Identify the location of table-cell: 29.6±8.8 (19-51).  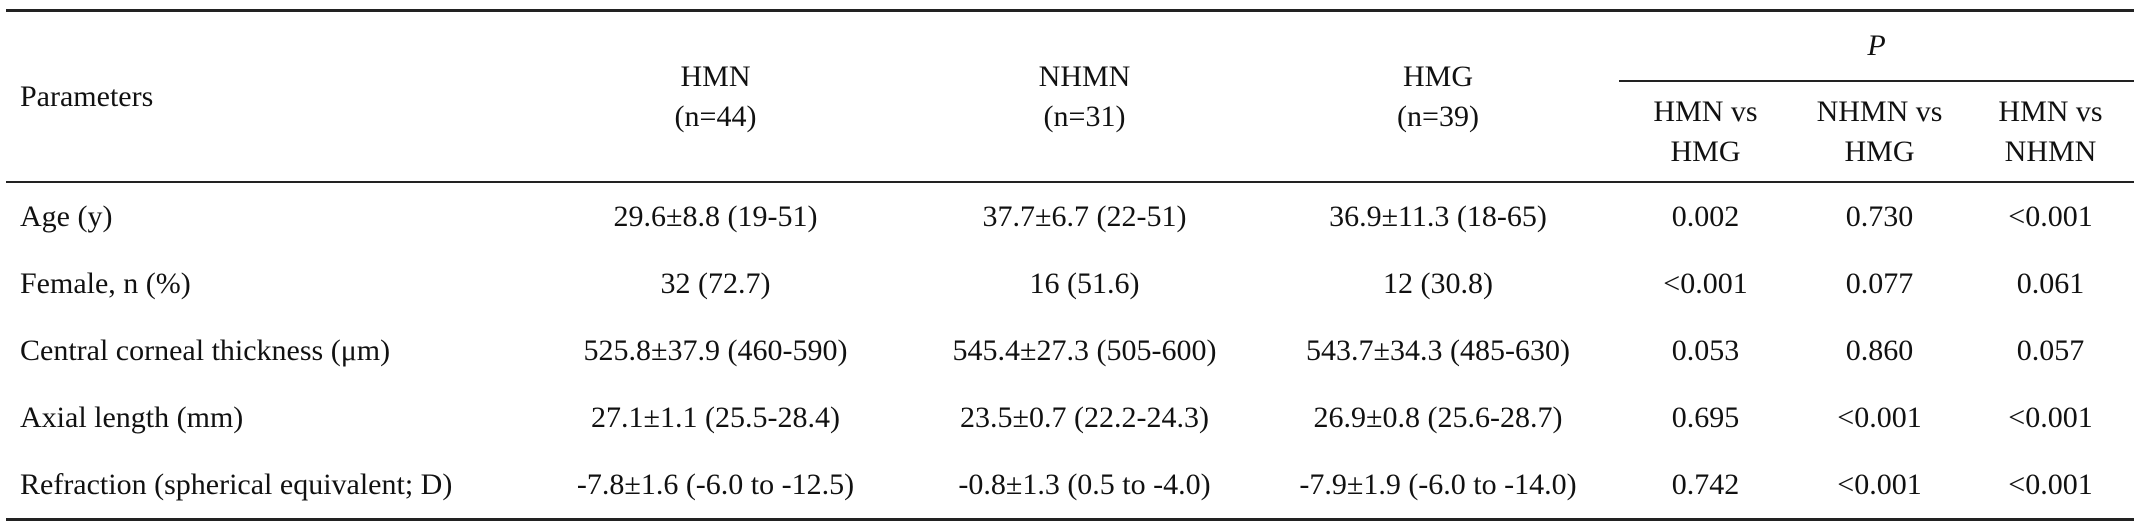
(715, 216).